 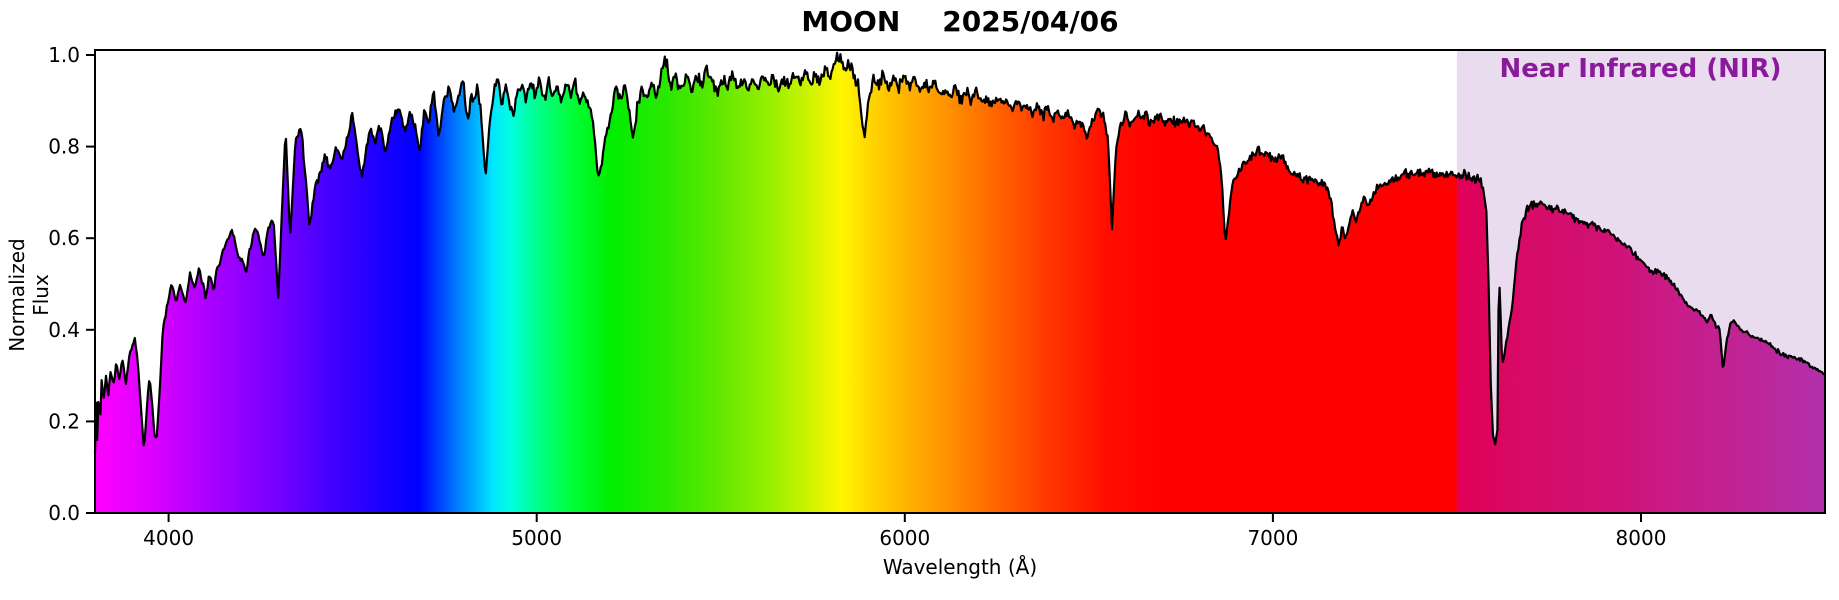 I want to click on nir-band-label: Near Infrared (NIR), so click(x=1640, y=69).